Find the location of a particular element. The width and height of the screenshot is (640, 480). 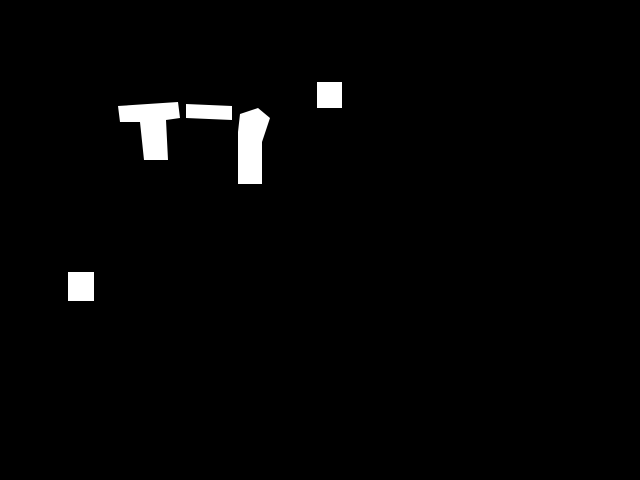

blob-dash is located at coordinates (209, 112).